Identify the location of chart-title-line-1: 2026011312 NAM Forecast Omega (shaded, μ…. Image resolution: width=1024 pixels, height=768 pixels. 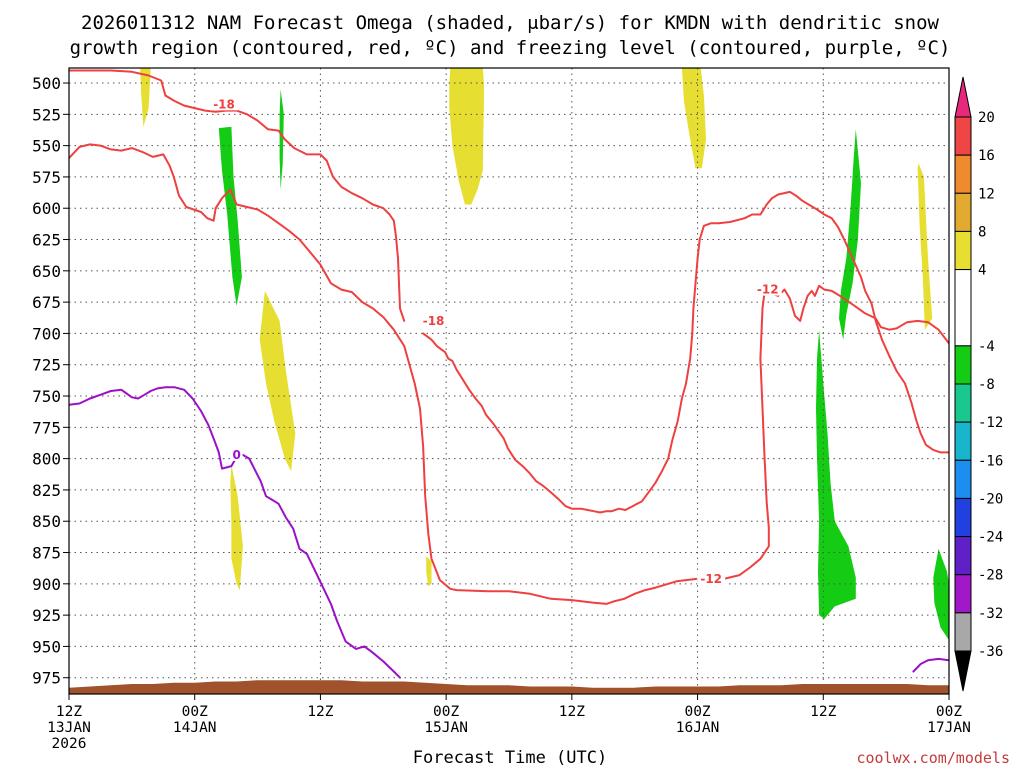
(510, 23).